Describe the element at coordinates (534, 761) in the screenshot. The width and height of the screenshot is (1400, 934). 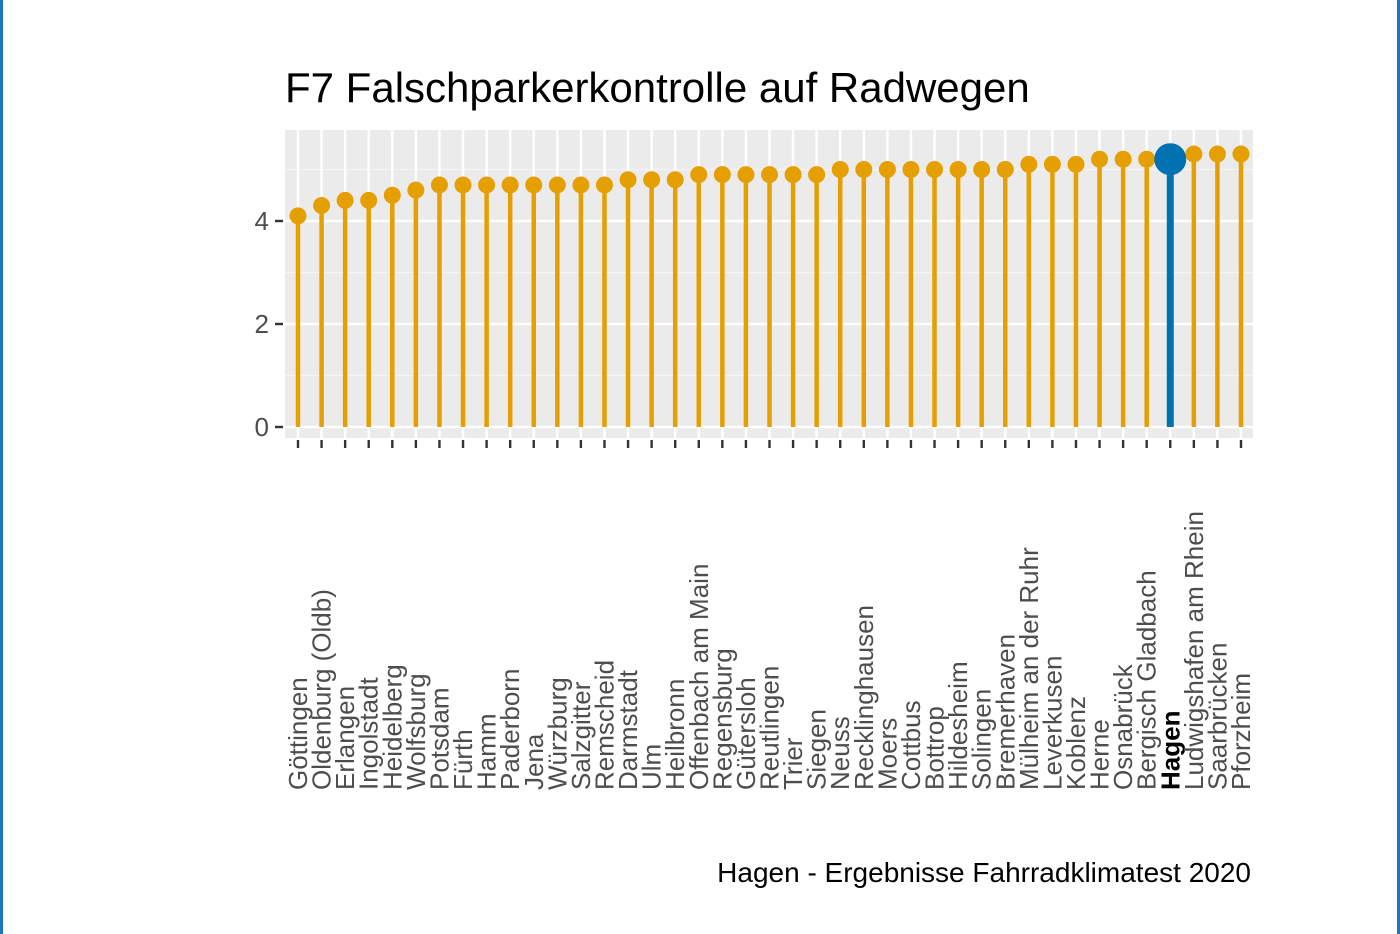
I see `x-tick-label: Jena` at that location.